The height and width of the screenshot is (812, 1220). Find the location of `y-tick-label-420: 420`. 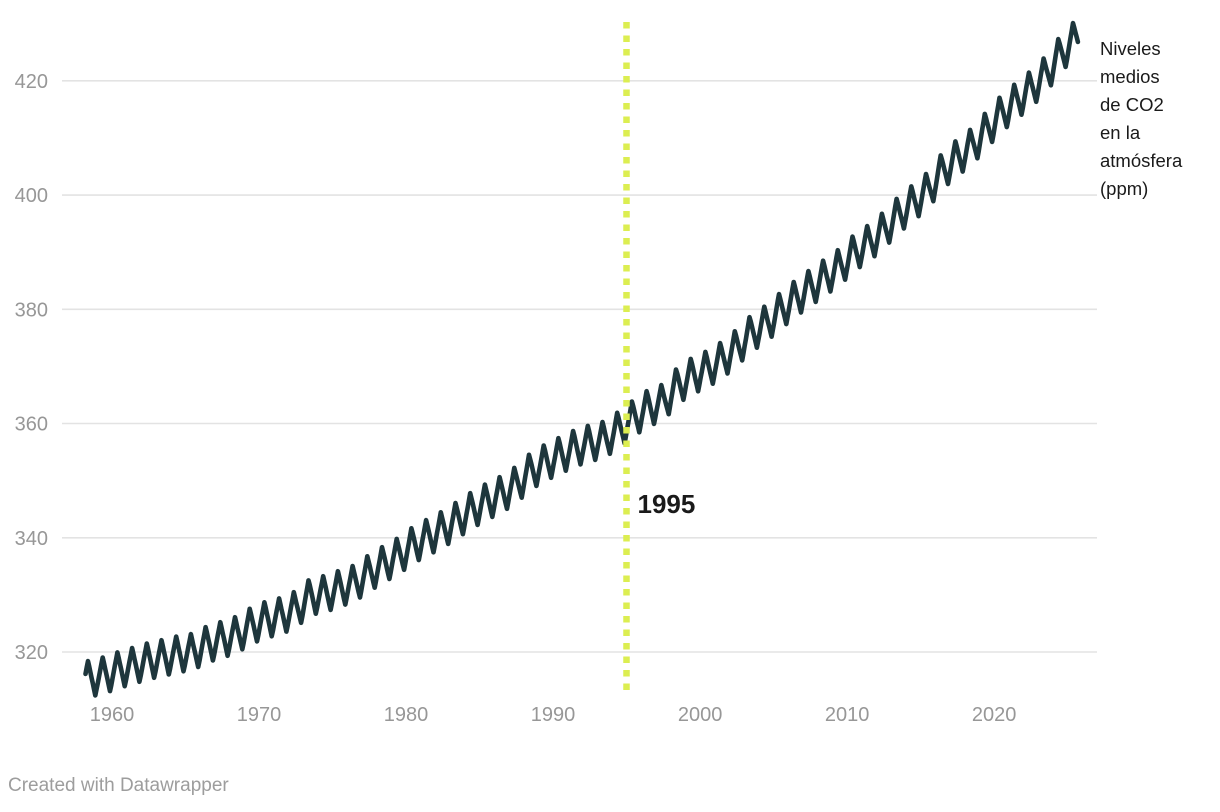

y-tick-label-420: 420 is located at coordinates (31, 82).